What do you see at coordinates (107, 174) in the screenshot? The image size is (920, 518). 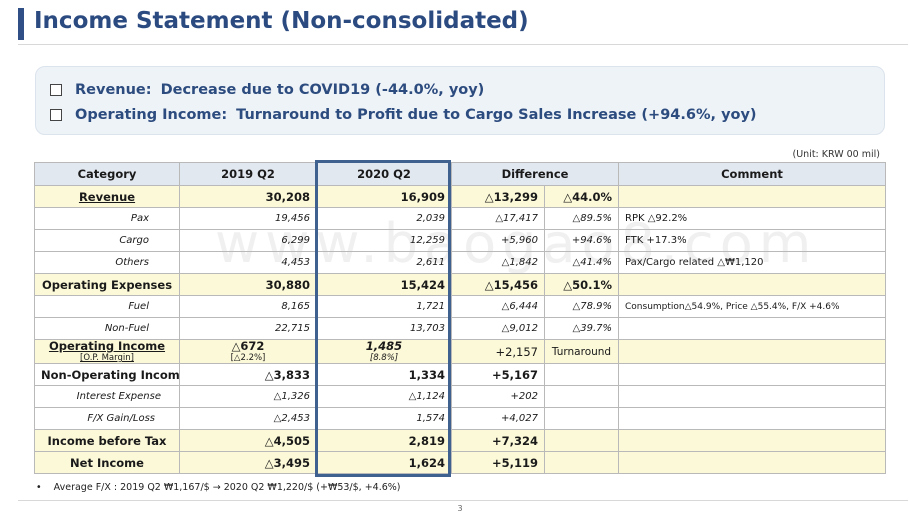 I see `header-category: Category` at bounding box center [107, 174].